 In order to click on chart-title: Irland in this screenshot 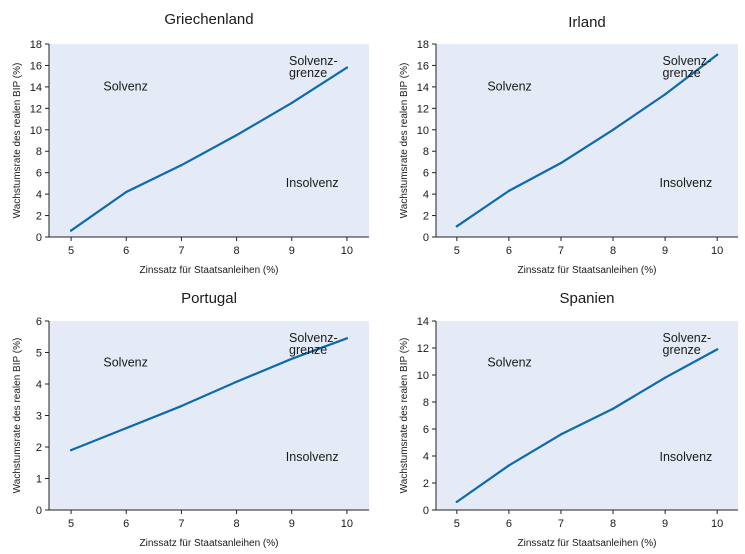, I will do `click(587, 22)`.